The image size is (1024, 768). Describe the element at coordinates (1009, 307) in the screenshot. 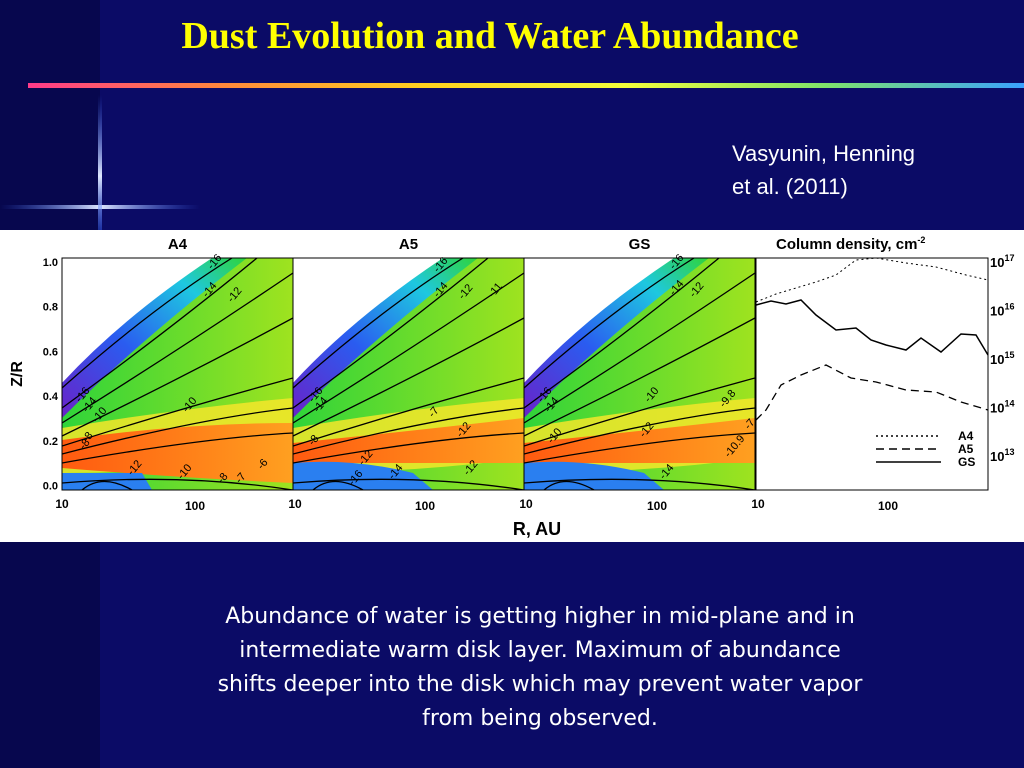

I see `tick-exp: 16` at that location.